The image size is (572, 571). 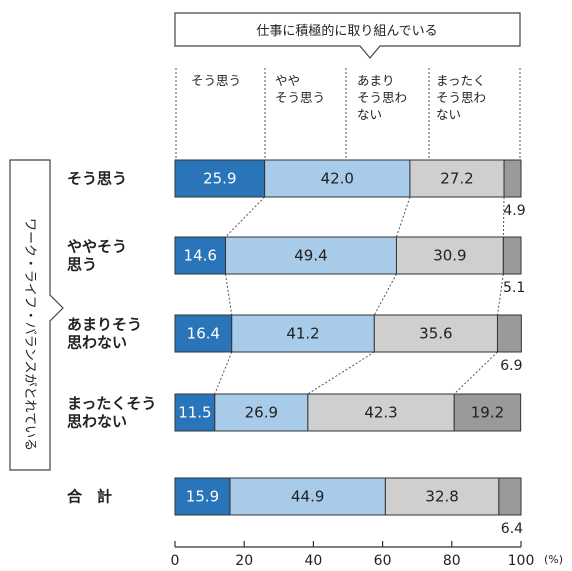 What do you see at coordinates (369, 114) in the screenshot?
I see `legend-entry-3: ない` at bounding box center [369, 114].